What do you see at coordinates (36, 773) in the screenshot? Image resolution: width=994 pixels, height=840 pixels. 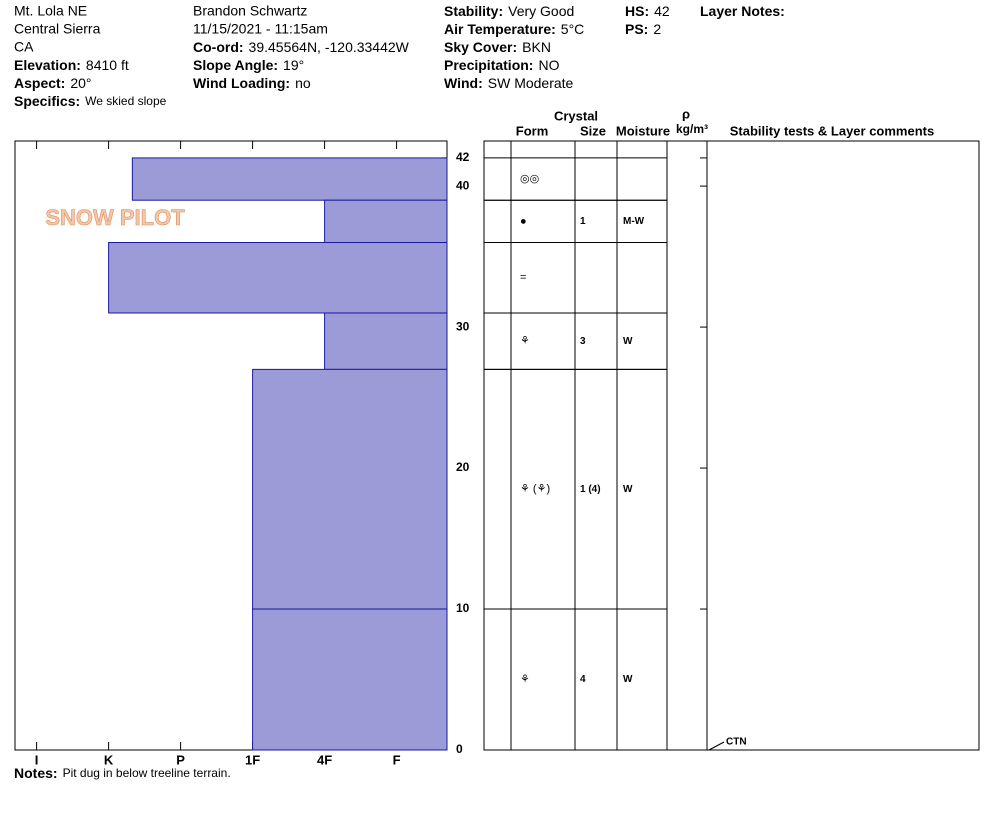 I see `notes-label: Notes:` at bounding box center [36, 773].